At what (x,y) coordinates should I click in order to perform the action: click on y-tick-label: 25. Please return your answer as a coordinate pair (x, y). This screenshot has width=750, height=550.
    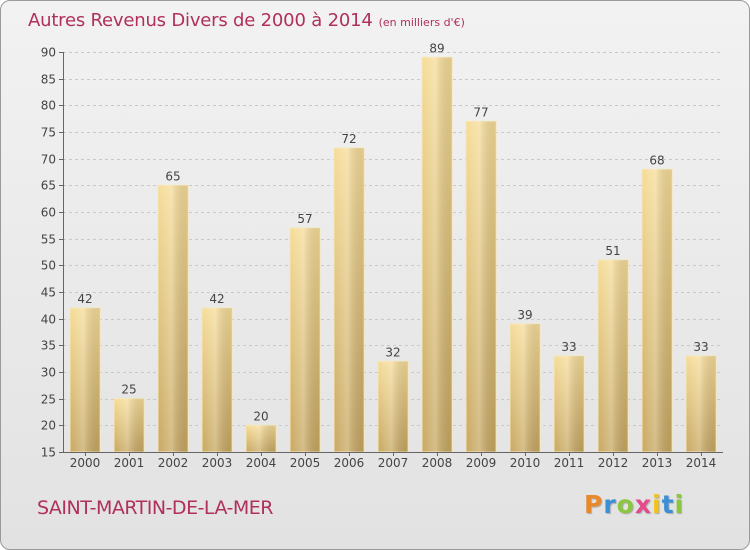
    Looking at the image, I should click on (48, 400).